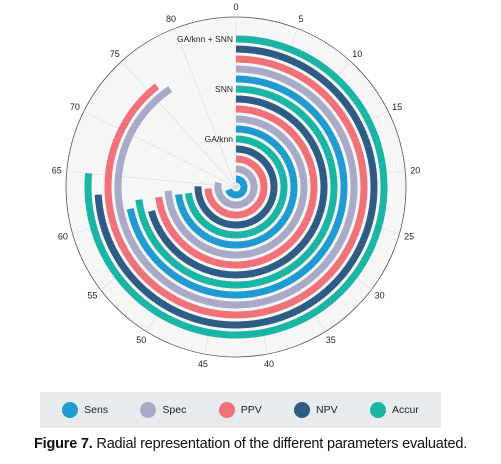 Image resolution: width=501 pixels, height=464 pixels. I want to click on angle-tick-label: 80, so click(171, 19).